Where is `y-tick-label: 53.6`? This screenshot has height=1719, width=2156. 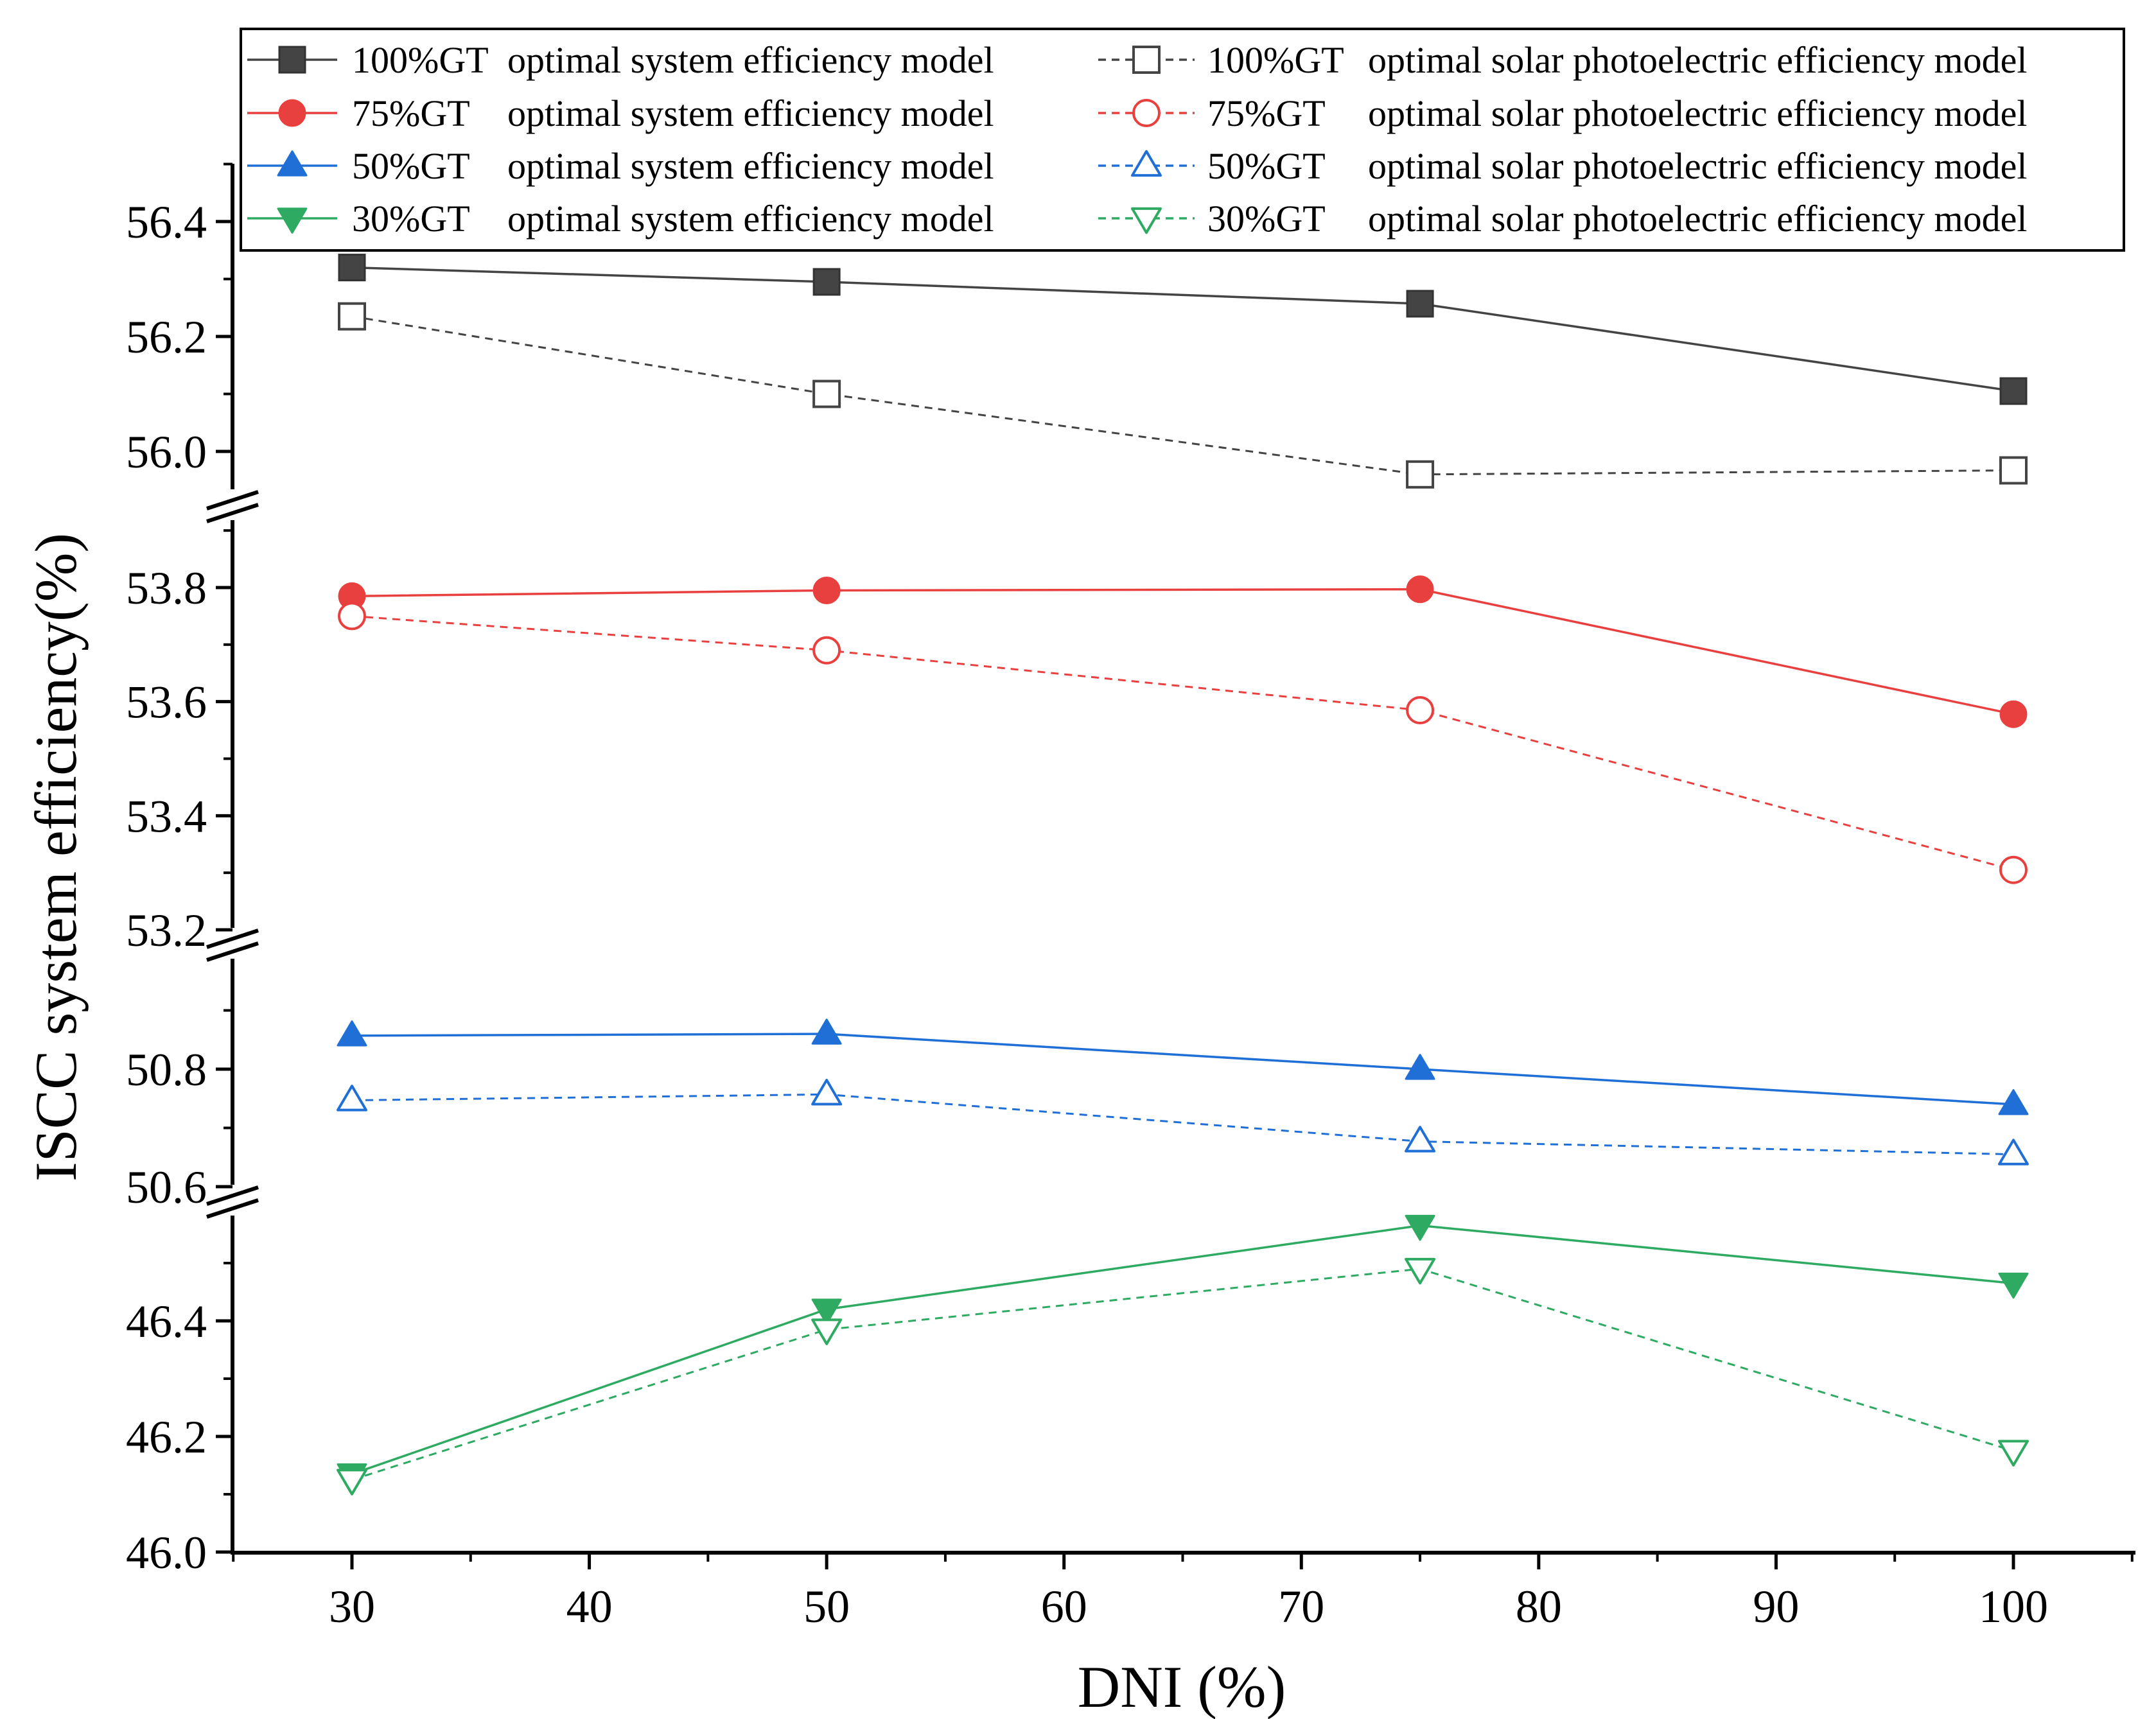 y-tick-label: 53.6 is located at coordinates (166, 702).